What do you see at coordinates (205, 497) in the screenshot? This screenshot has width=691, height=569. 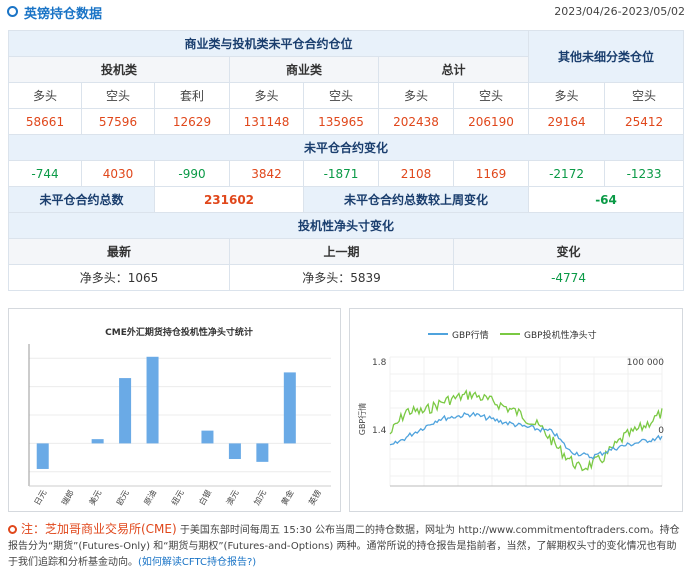 I see `category-label: 白银` at bounding box center [205, 497].